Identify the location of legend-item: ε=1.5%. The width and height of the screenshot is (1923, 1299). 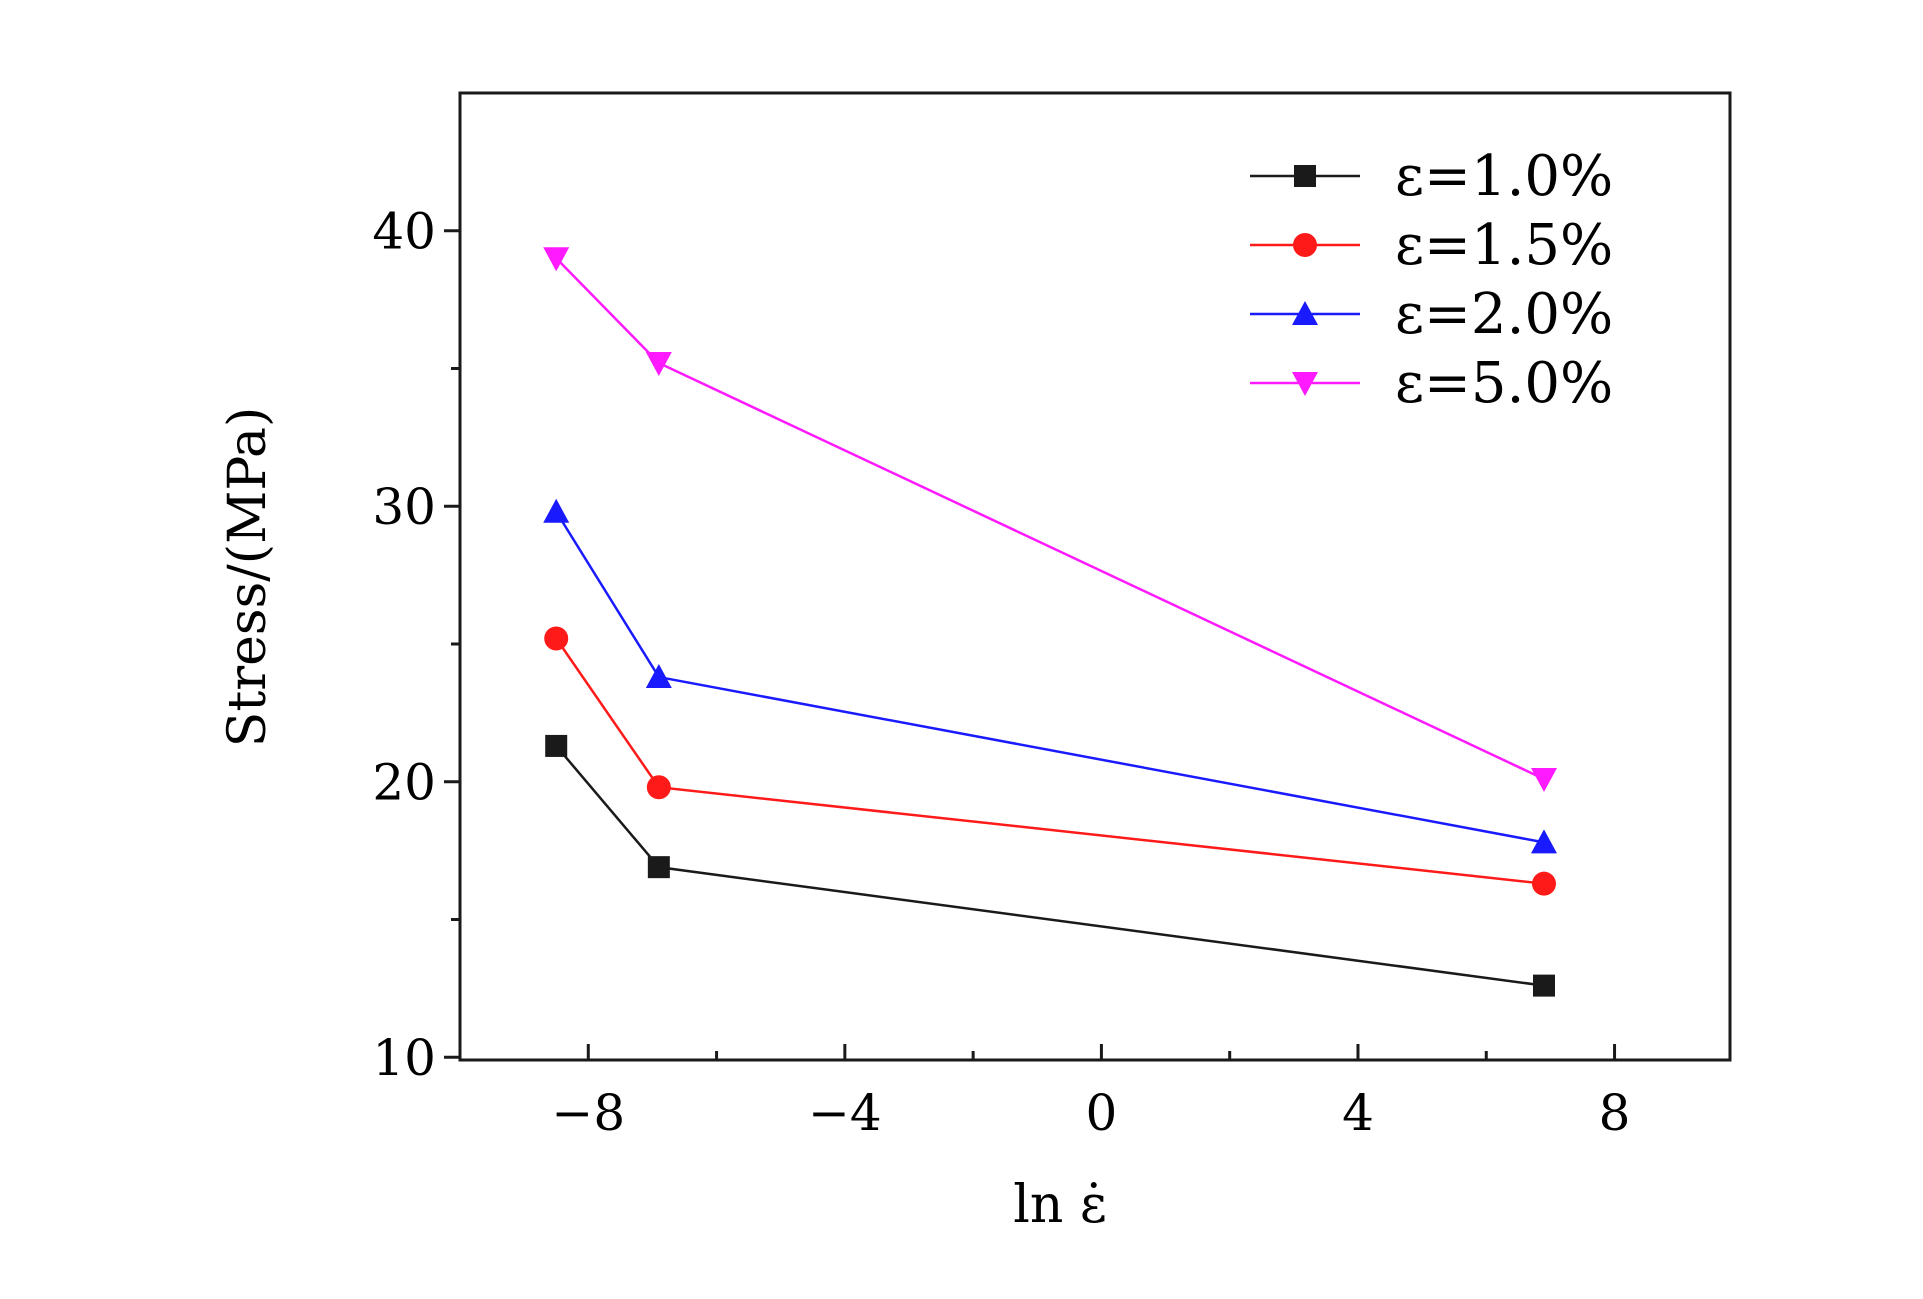
(1431, 245).